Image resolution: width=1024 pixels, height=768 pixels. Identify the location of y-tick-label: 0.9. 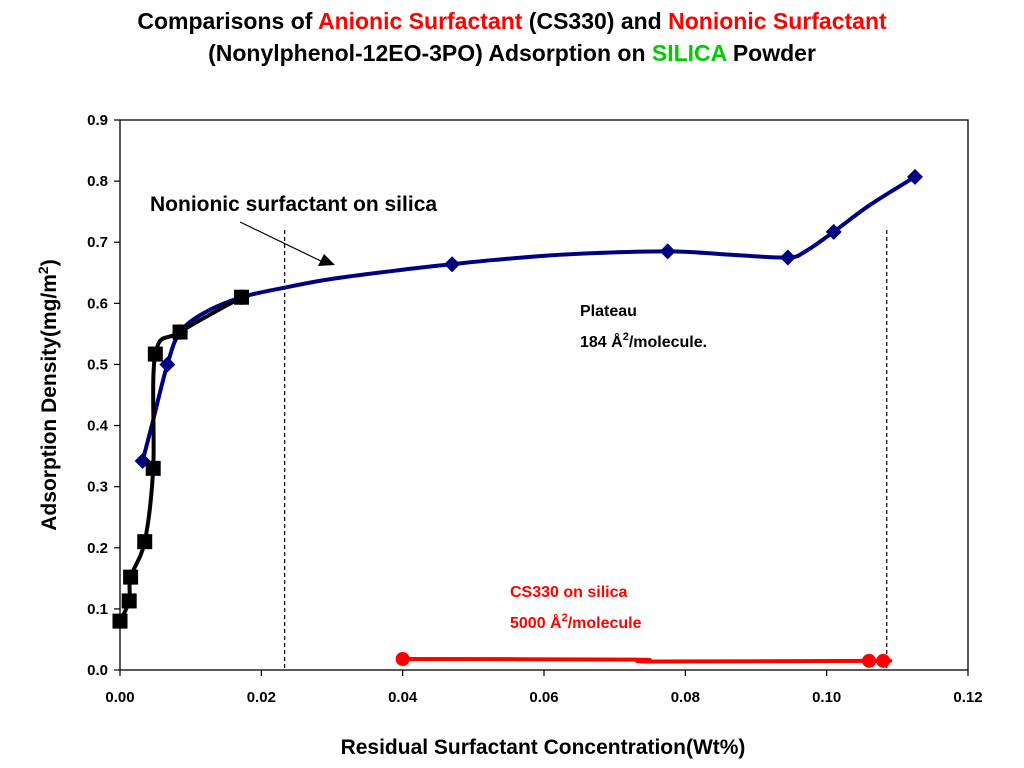
(97, 120).